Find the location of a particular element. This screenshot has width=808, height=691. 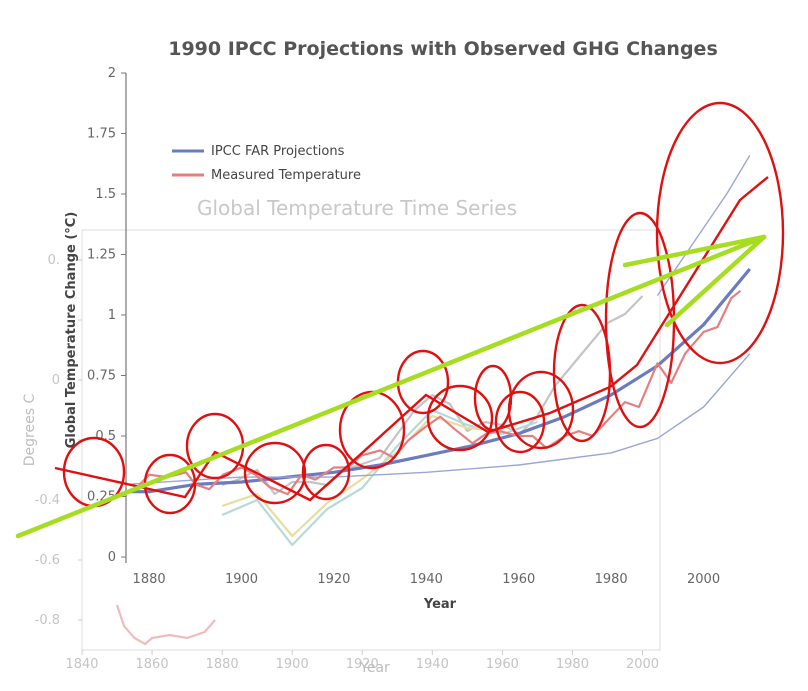

background-x-tick-label: 1860 is located at coordinates (152, 664).